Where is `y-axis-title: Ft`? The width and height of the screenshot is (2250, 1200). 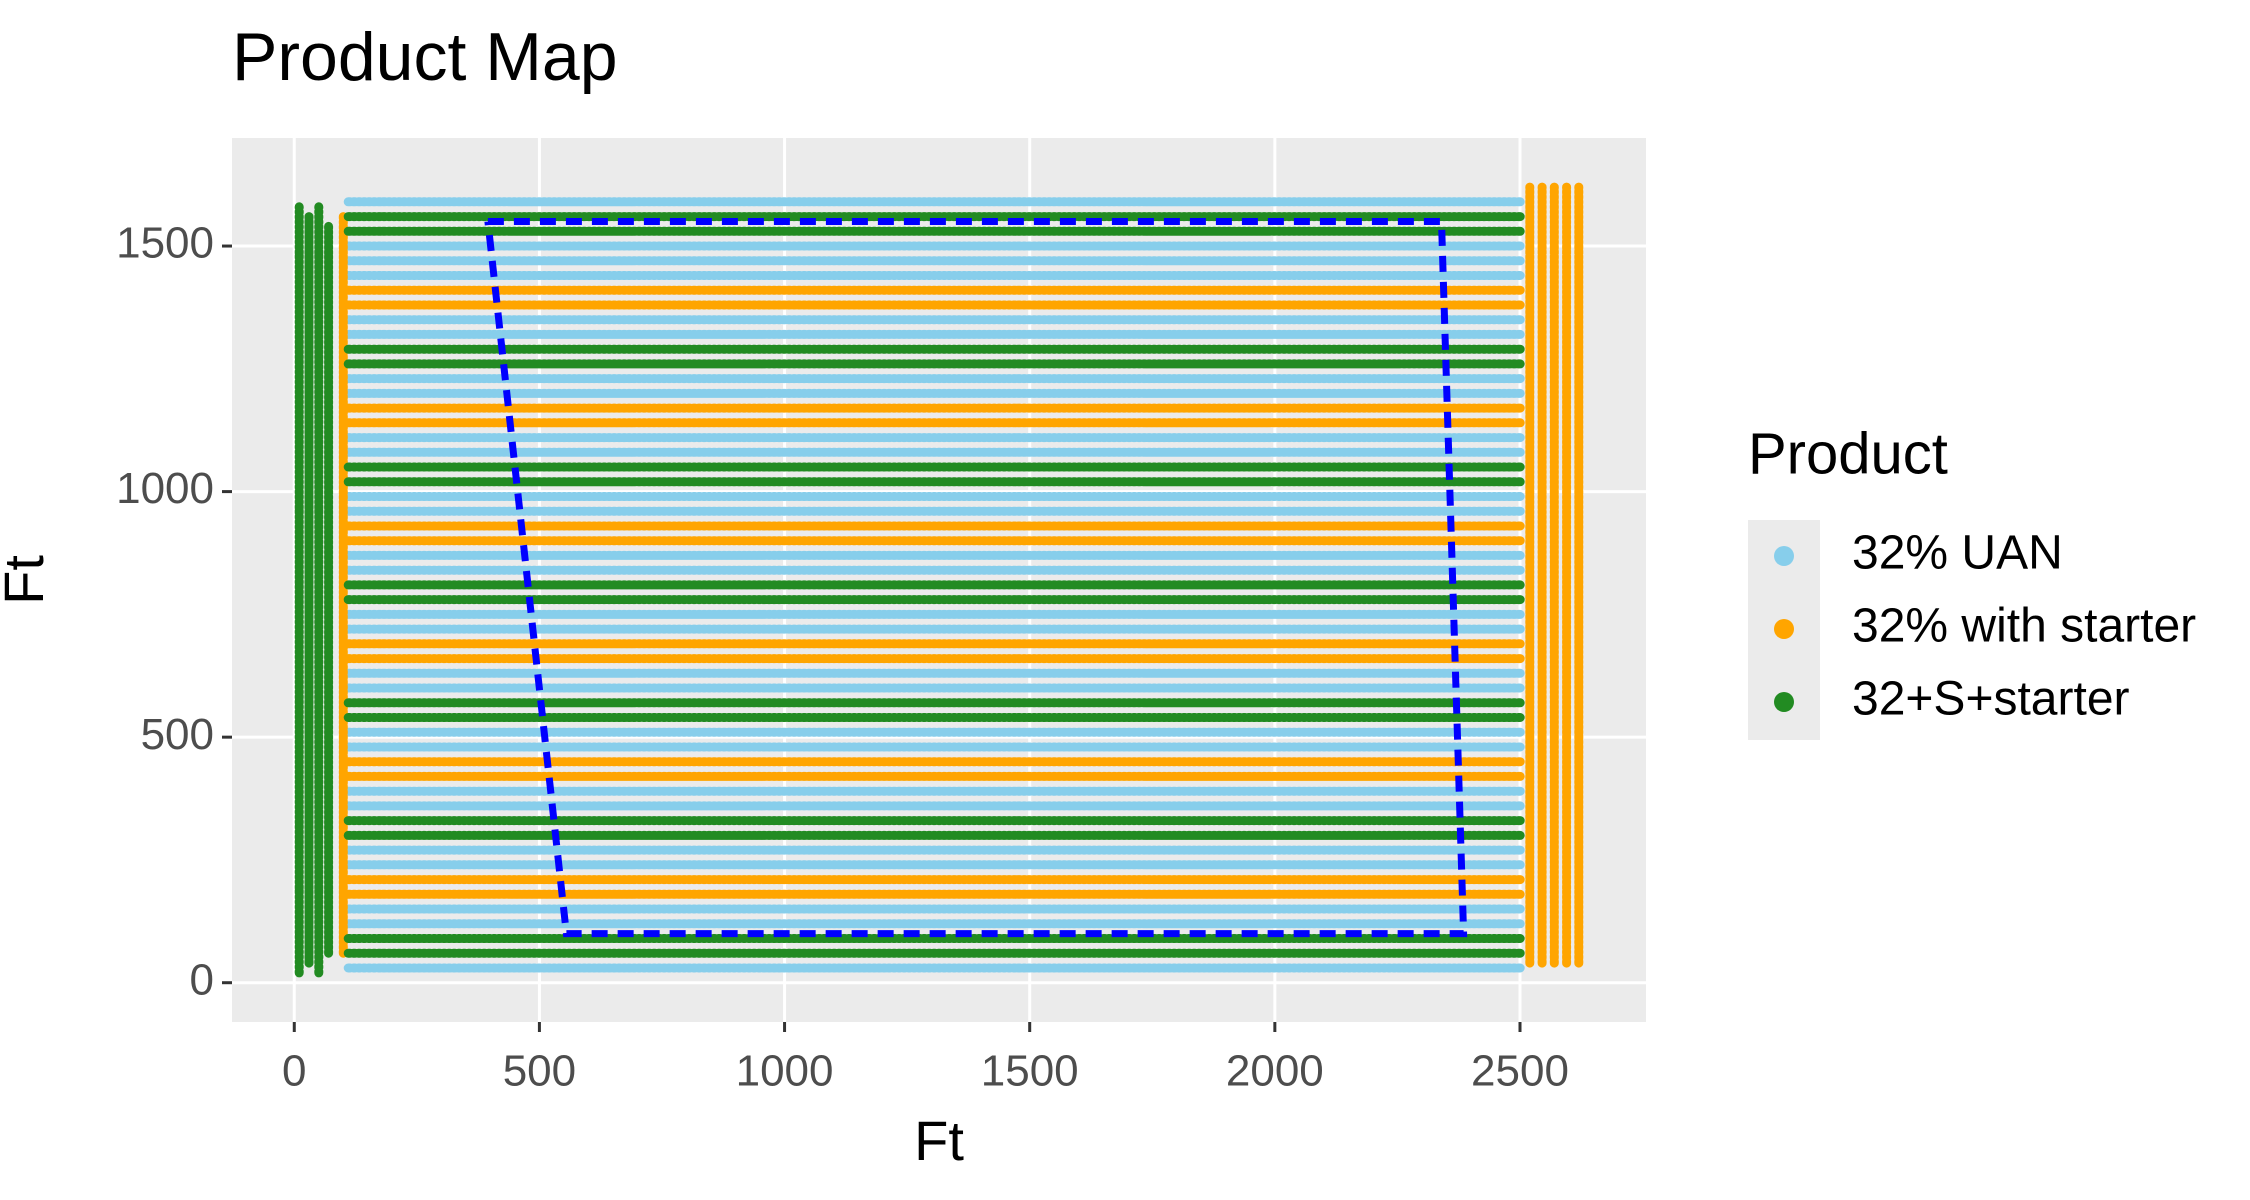 y-axis-title: Ft is located at coordinates (27, 580).